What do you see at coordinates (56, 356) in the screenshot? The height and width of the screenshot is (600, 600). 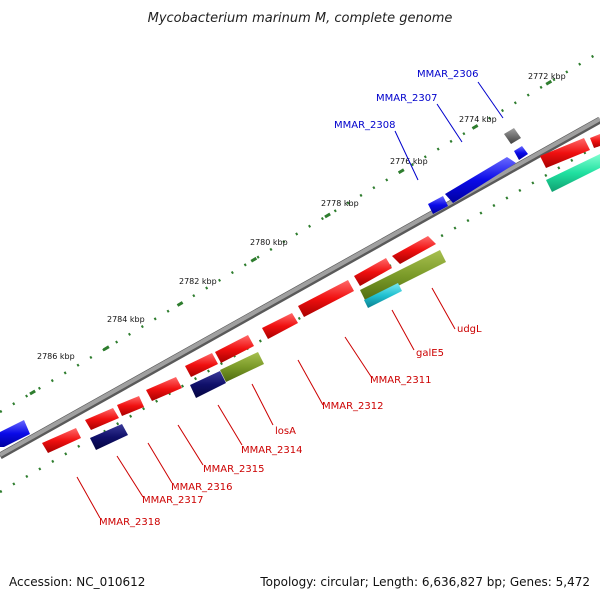 I see `kbp-label-2786: 2786 kbp` at bounding box center [56, 356].